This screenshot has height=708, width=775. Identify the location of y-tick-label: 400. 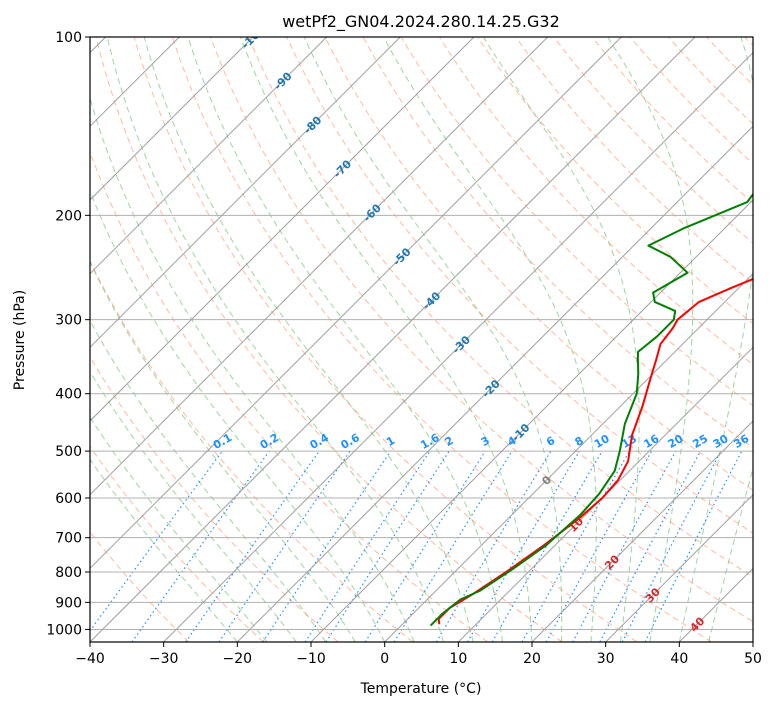
(68, 395).